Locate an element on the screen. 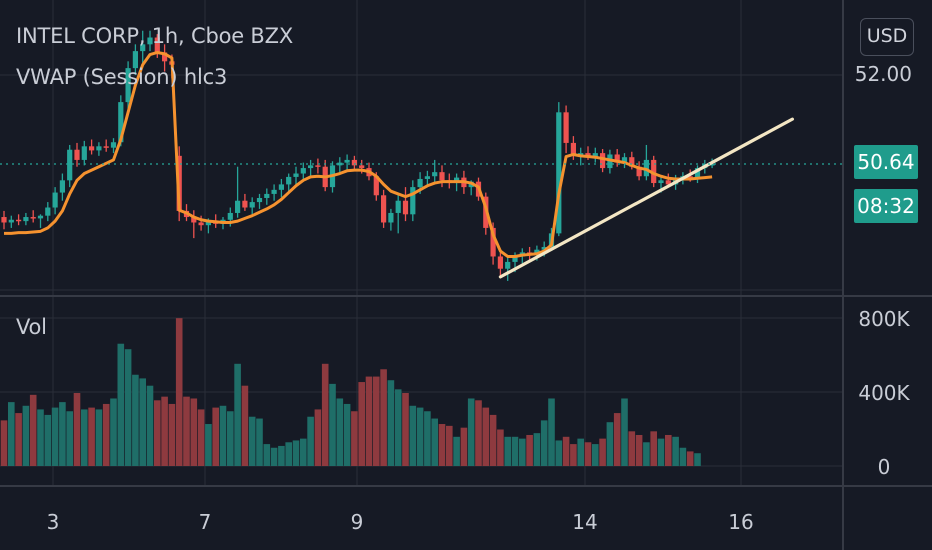 The height and width of the screenshot is (550, 932). volume-tick-label: 400K is located at coordinates (884, 393).